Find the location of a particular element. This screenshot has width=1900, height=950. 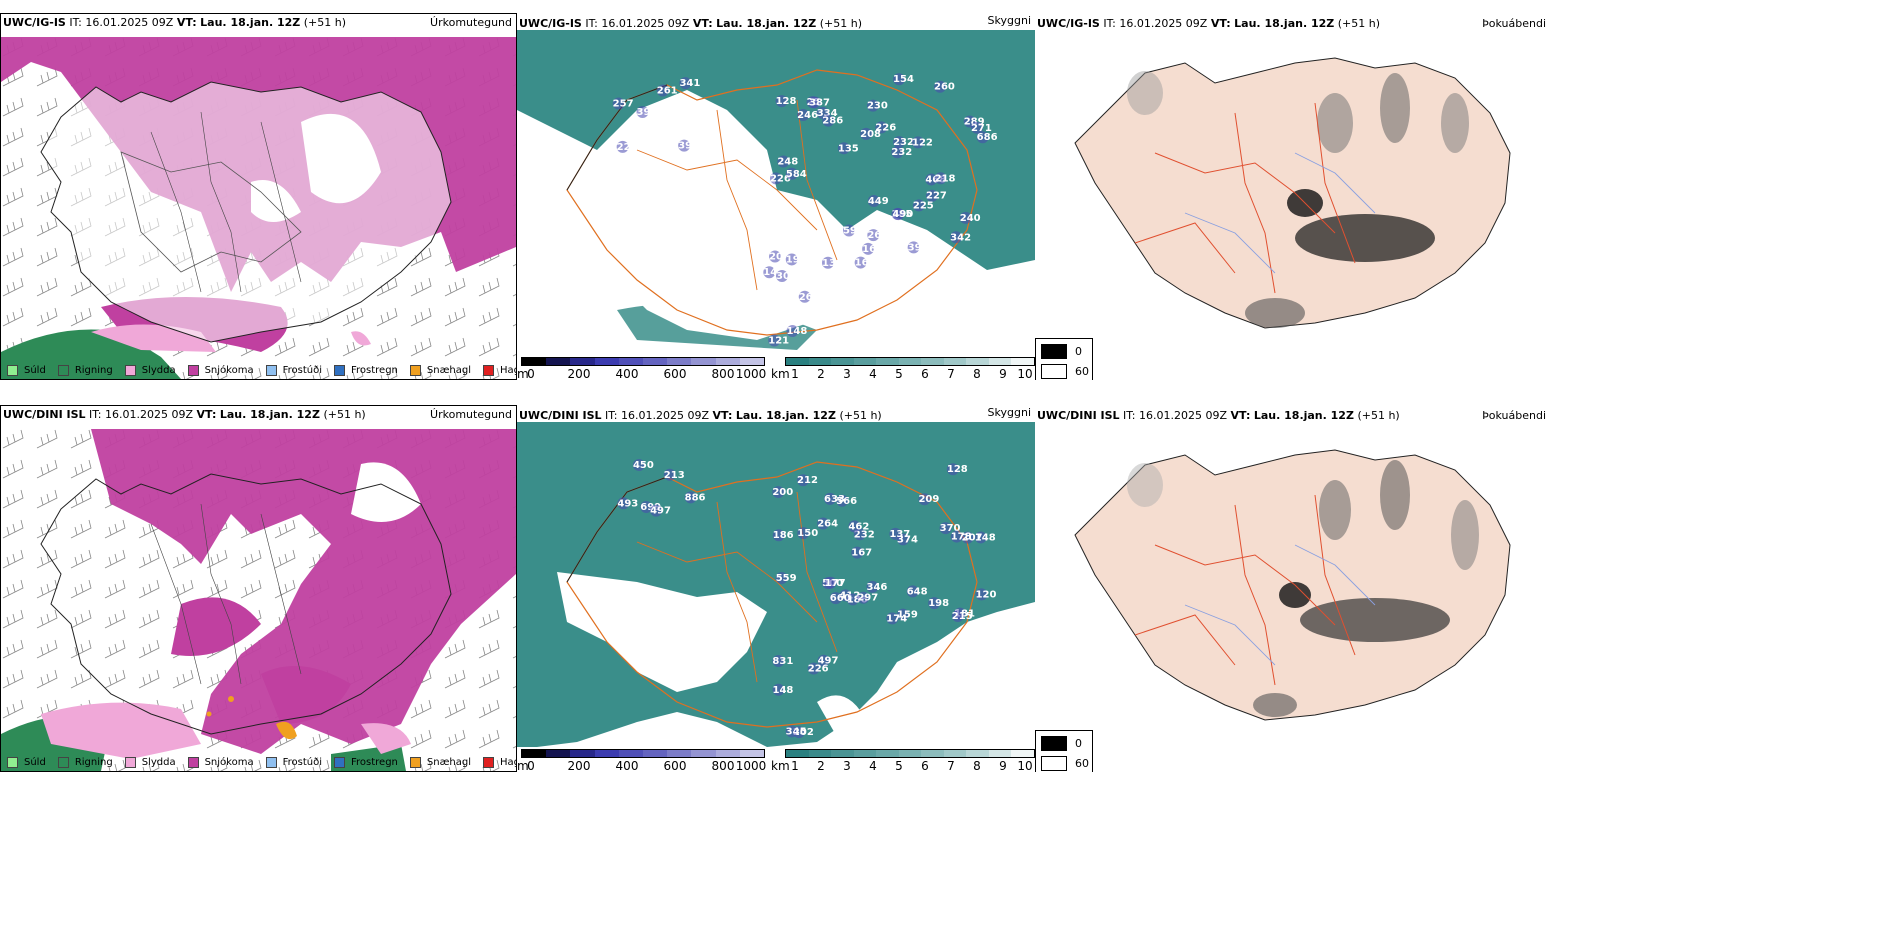

panel-title: Skyggni is located at coordinates (1009, 412).